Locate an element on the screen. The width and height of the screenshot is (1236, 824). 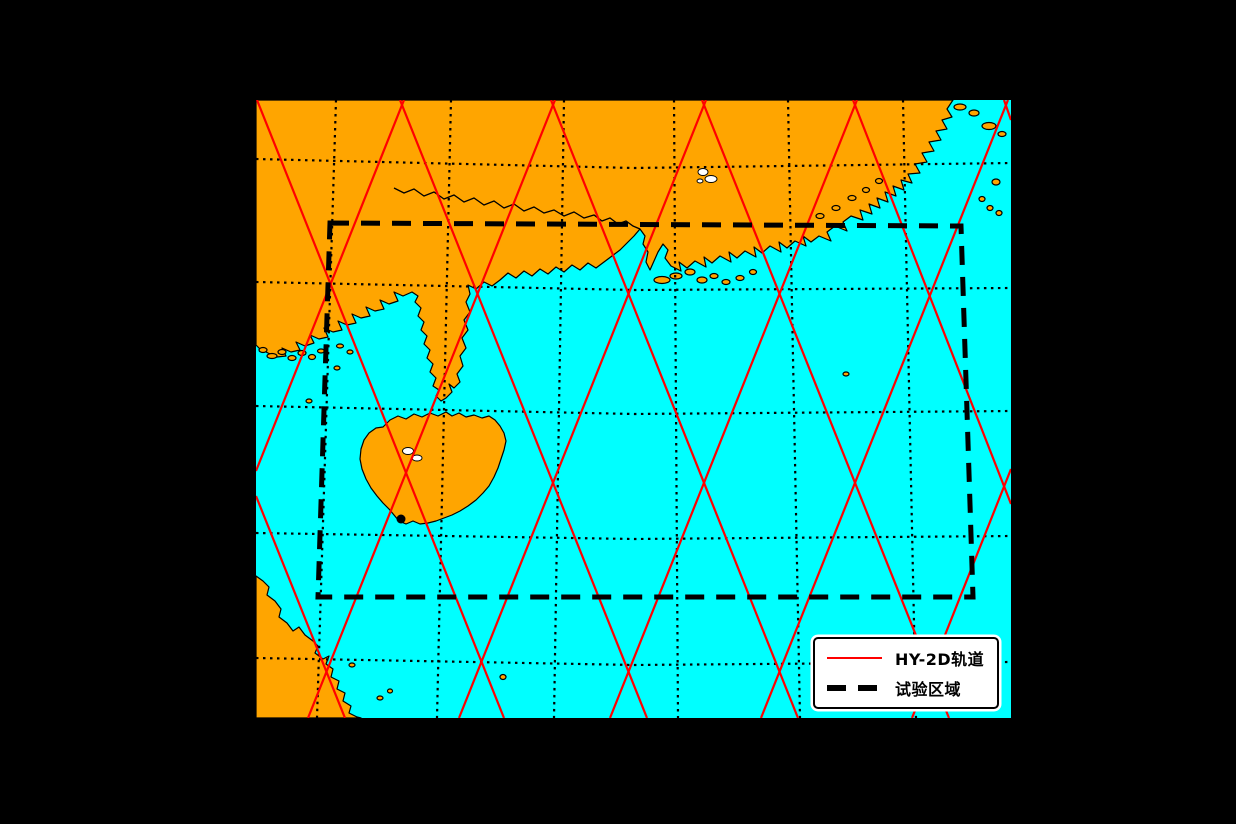
orbit-line-swatch-icon is located at coordinates (854, 658).